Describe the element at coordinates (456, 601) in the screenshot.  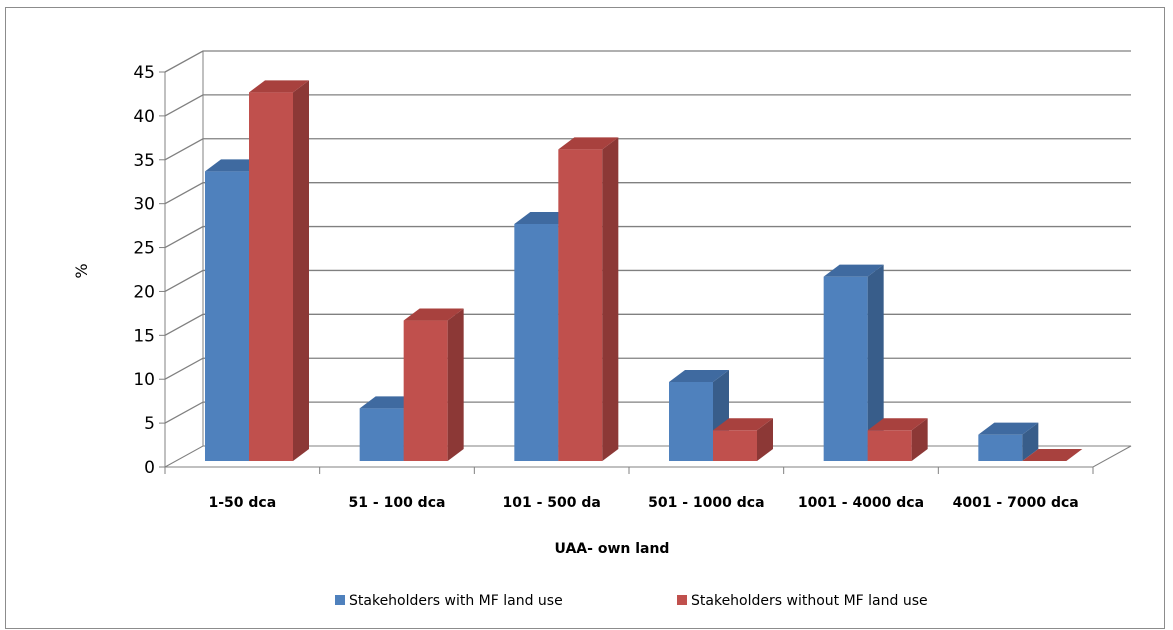
I see `legend-label: Stakeholders with MF land use` at that location.